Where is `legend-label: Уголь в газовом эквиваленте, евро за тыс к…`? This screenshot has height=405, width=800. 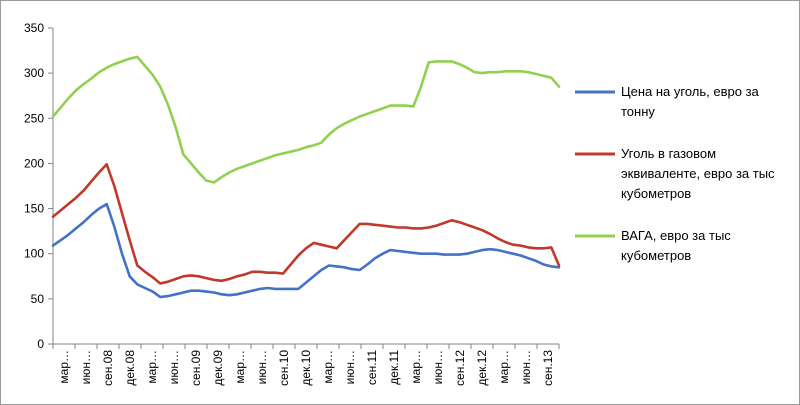 legend-label: Уголь в газовом эквиваленте, евро за тыс к… is located at coordinates (698, 173).